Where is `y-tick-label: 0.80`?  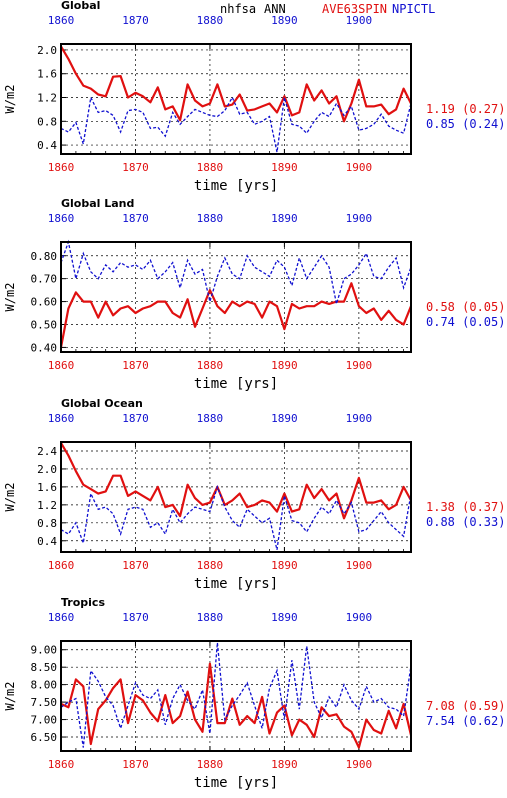 y-tick-label: 0.80 is located at coordinates (44, 256).